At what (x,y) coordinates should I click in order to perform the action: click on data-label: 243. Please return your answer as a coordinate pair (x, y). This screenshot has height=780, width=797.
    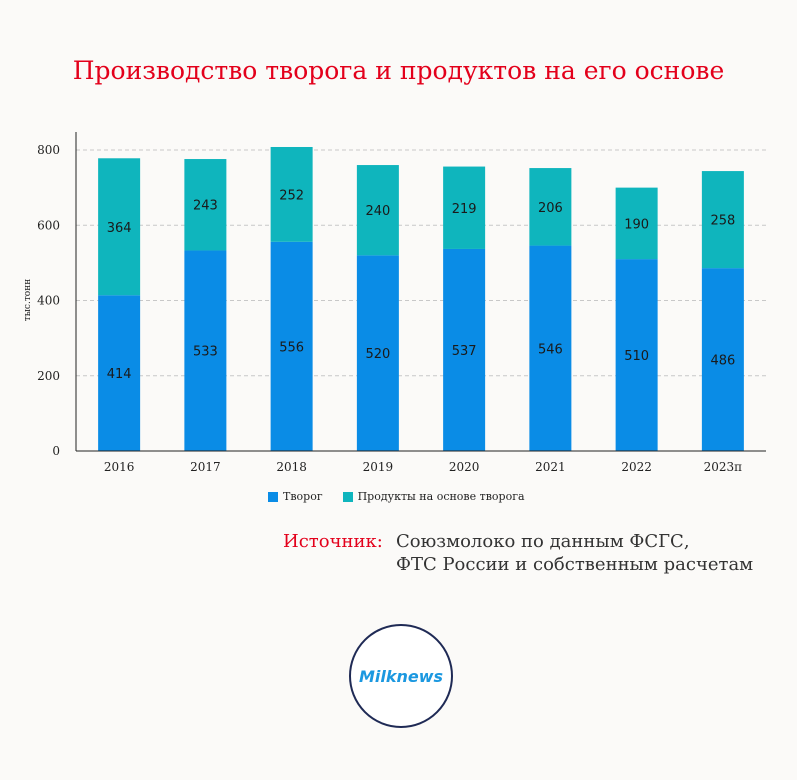
    Looking at the image, I should click on (205, 206).